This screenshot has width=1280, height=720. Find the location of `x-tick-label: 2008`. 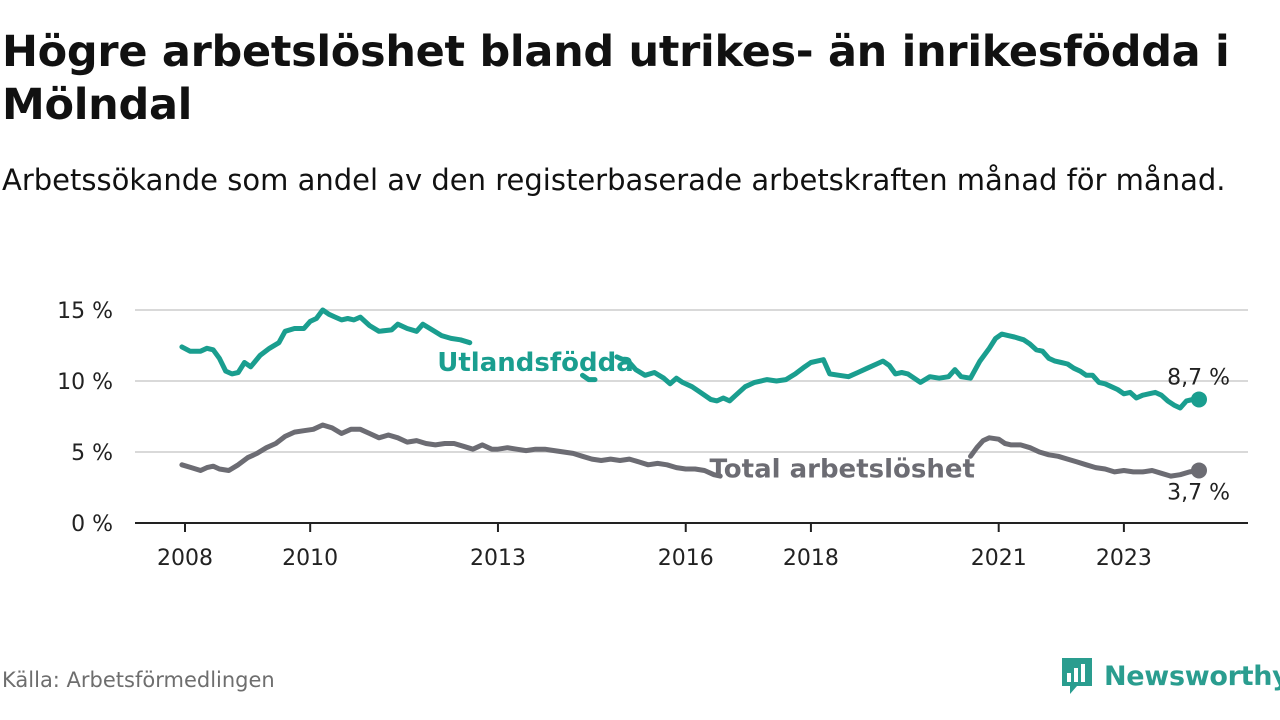

x-tick-label: 2008 is located at coordinates (185, 558).